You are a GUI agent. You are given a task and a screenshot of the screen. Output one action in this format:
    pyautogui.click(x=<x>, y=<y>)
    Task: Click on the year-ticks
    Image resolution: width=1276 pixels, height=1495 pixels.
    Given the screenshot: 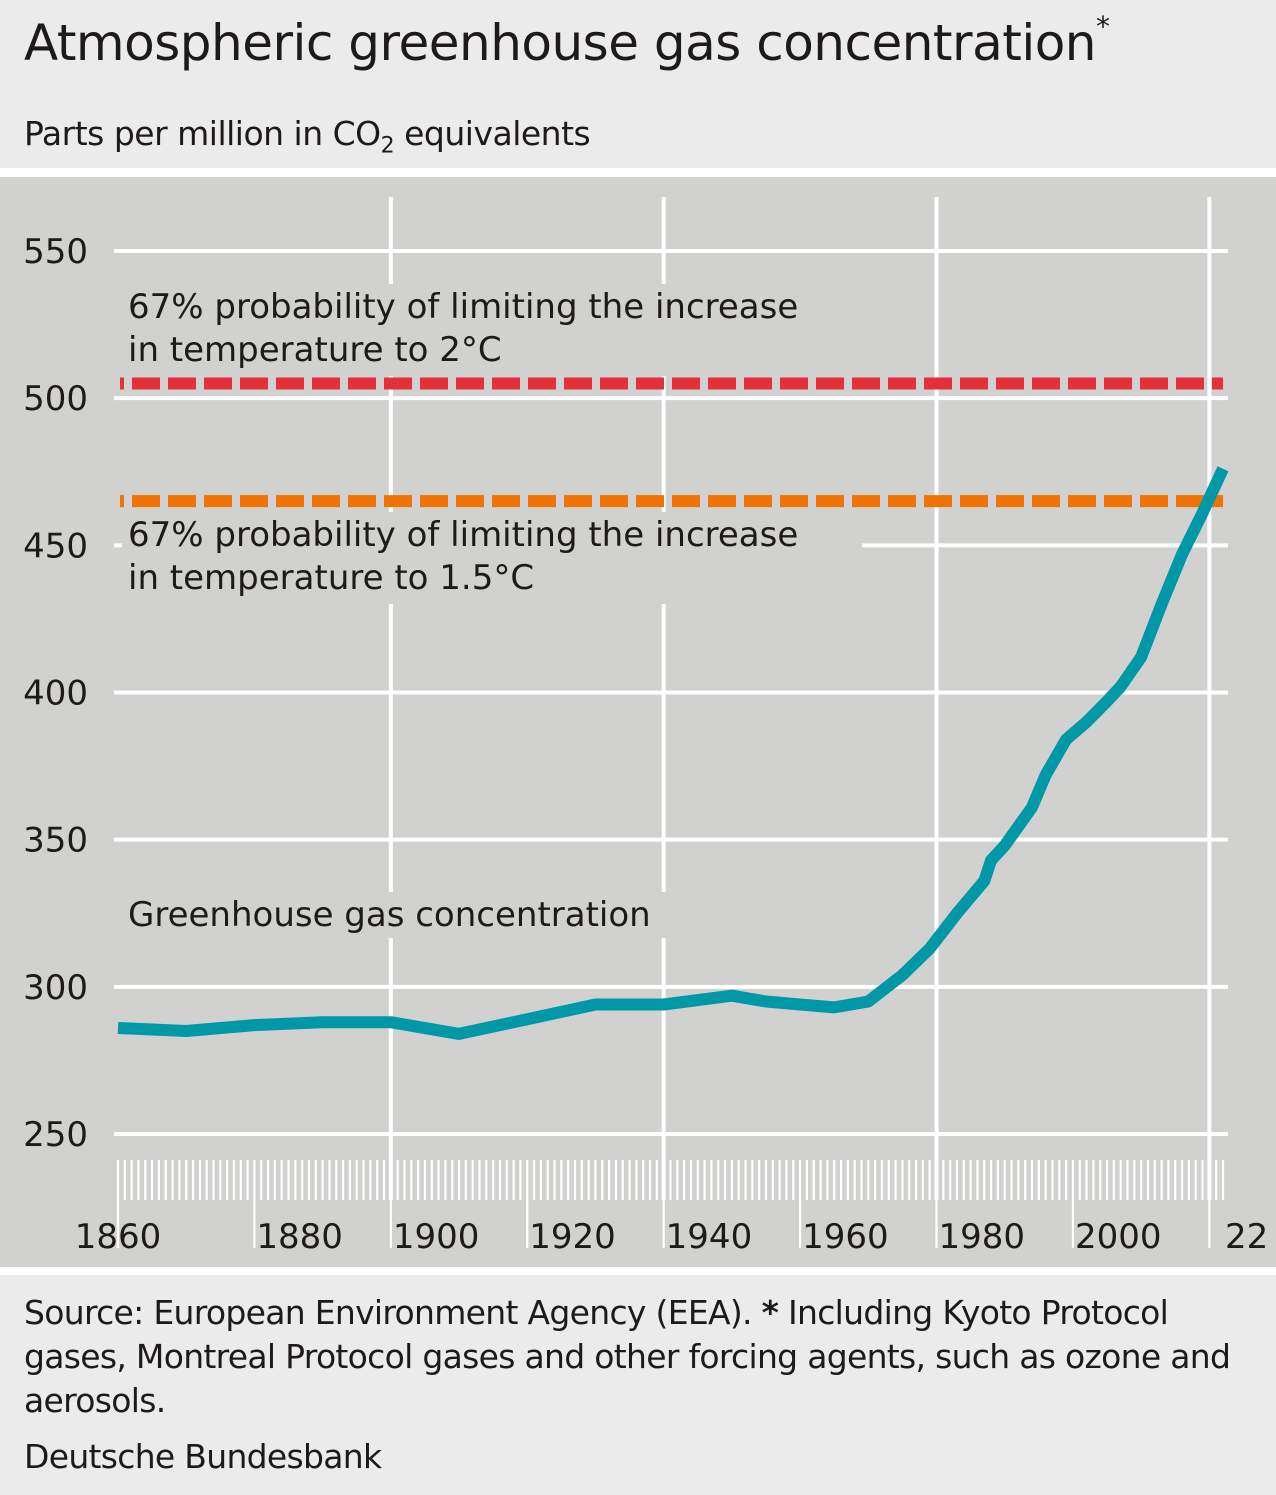 What is the action you would take?
    pyautogui.click(x=670, y=1204)
    